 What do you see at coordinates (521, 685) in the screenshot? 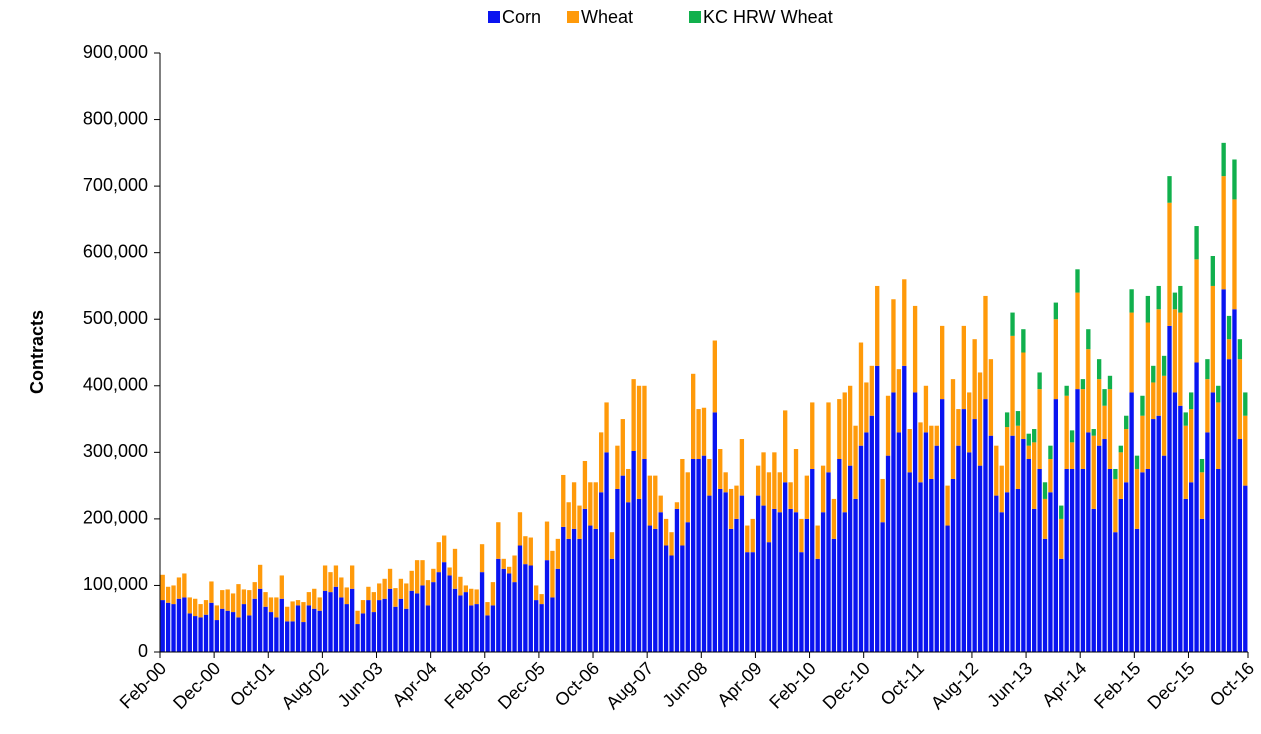
I see `x-tick-label: Dec-05` at bounding box center [521, 685].